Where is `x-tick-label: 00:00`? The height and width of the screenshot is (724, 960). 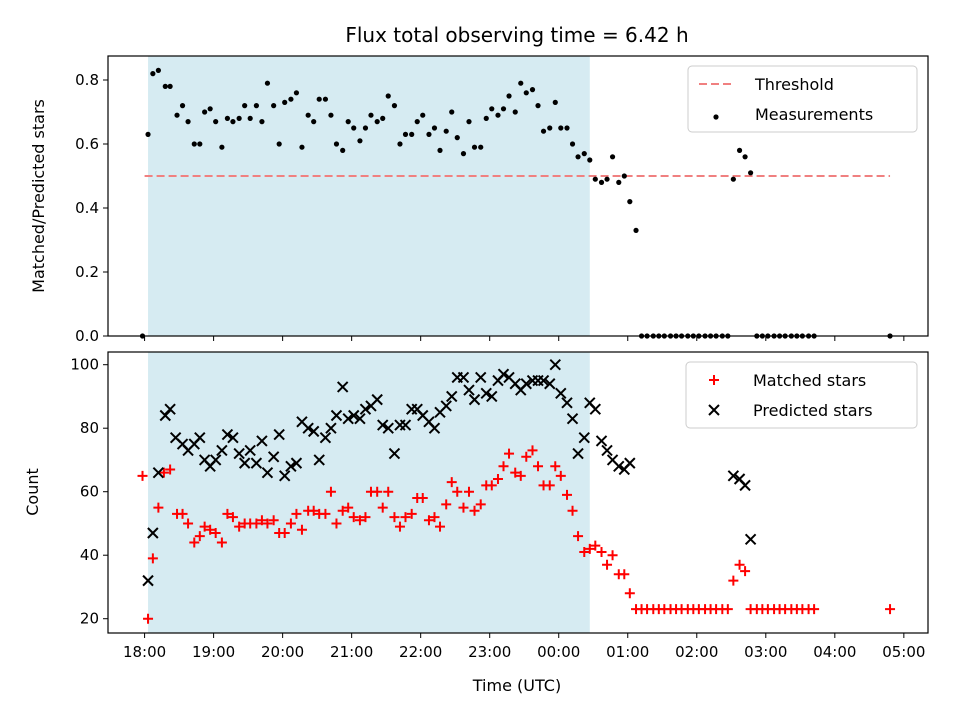
x-tick-label: 00:00 is located at coordinates (558, 652).